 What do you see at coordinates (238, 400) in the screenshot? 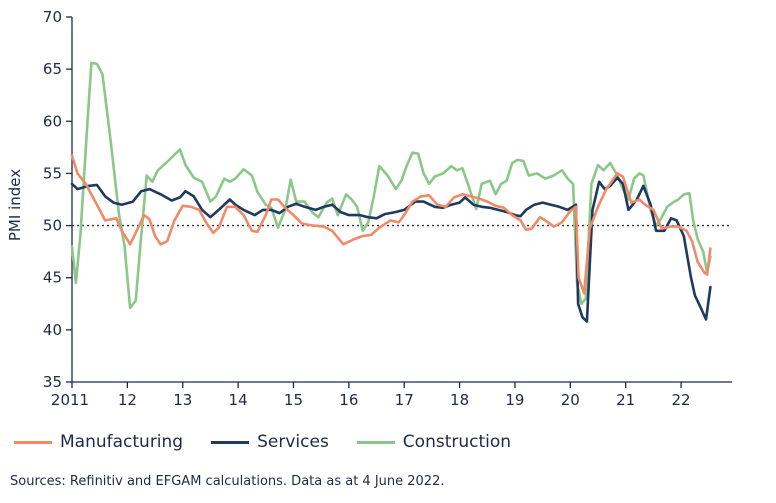
I see `x-tick-label: 14` at bounding box center [238, 400].